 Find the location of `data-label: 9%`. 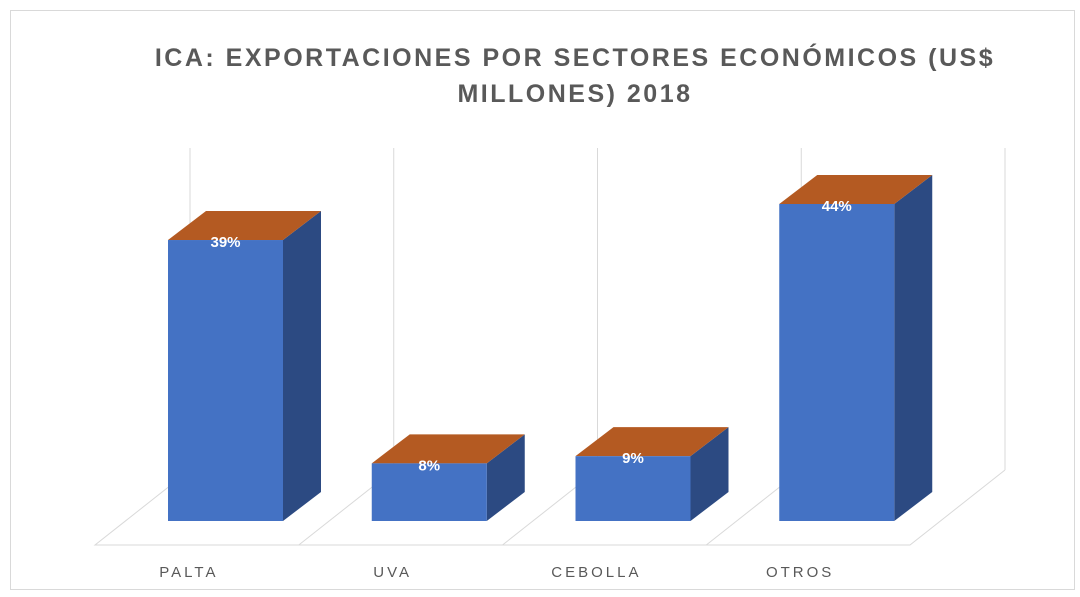

data-label: 9% is located at coordinates (633, 458).